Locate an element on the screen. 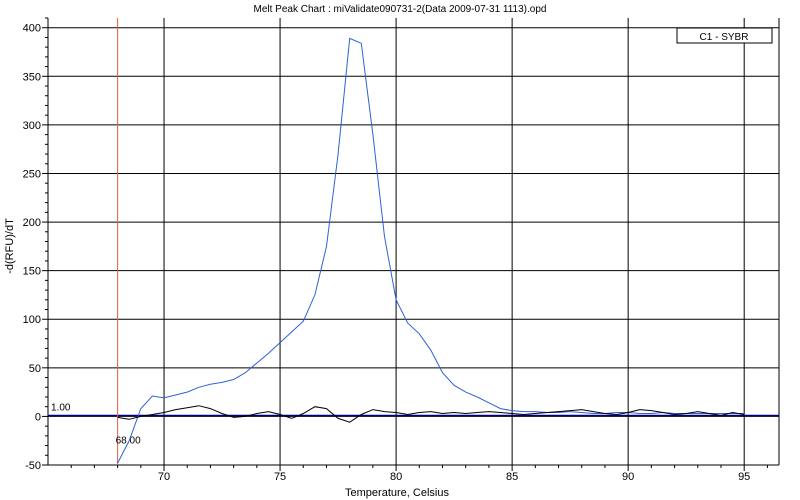 The image size is (800, 500). legend-entry: C1 - SYBR is located at coordinates (724, 37).